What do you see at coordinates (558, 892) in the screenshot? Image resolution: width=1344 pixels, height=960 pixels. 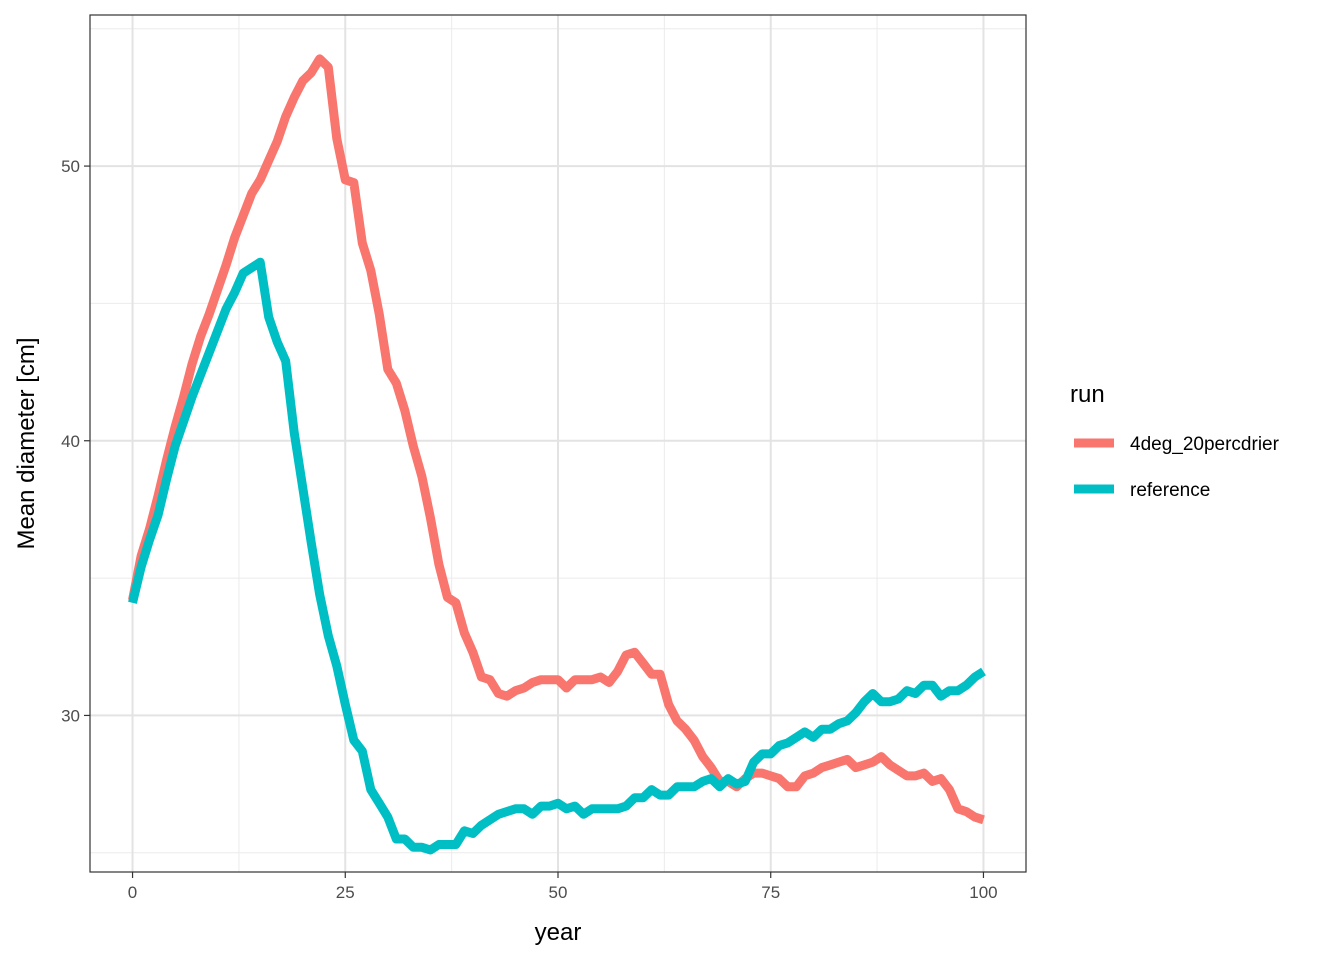 I see `x-tick-label: 50` at bounding box center [558, 892].